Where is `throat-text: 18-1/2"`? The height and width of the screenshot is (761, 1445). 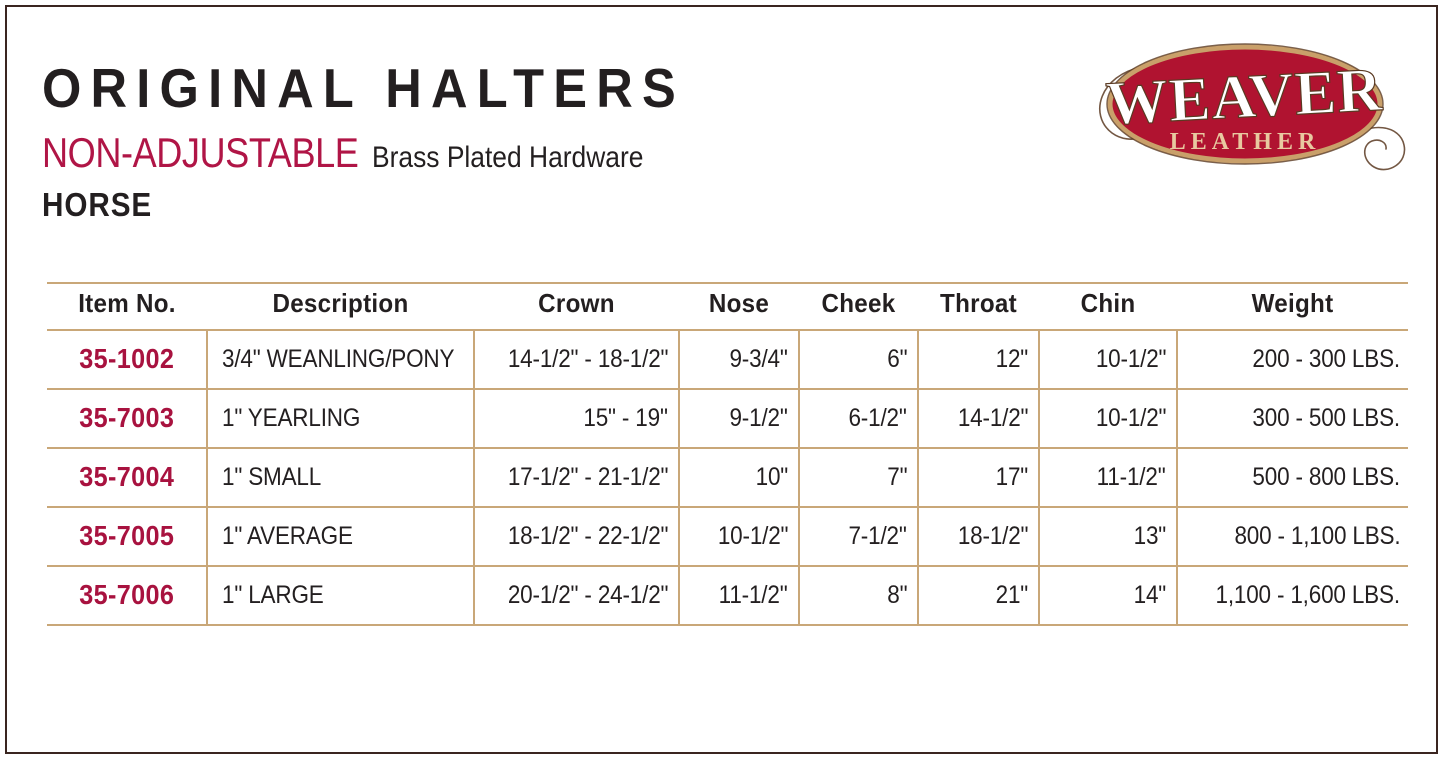
throat-text: 18-1/2" is located at coordinates (992, 535).